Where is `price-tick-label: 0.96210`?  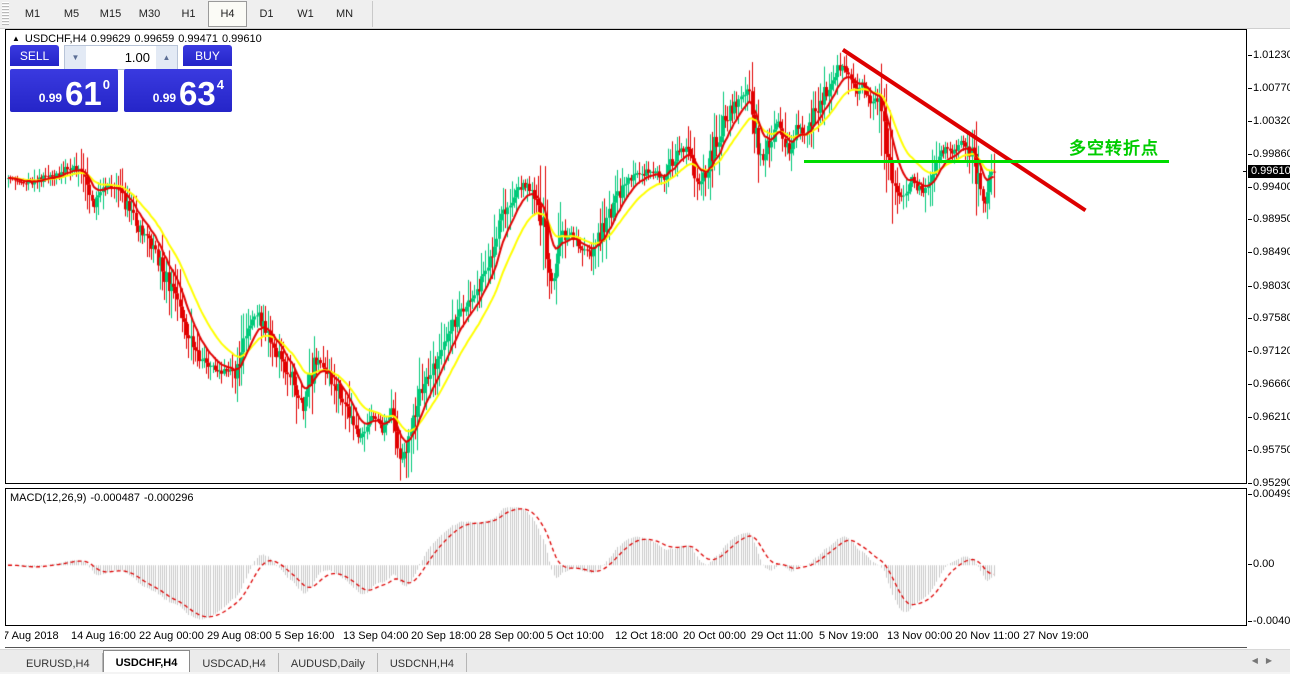
price-tick-label: 0.96210 is located at coordinates (1269, 417).